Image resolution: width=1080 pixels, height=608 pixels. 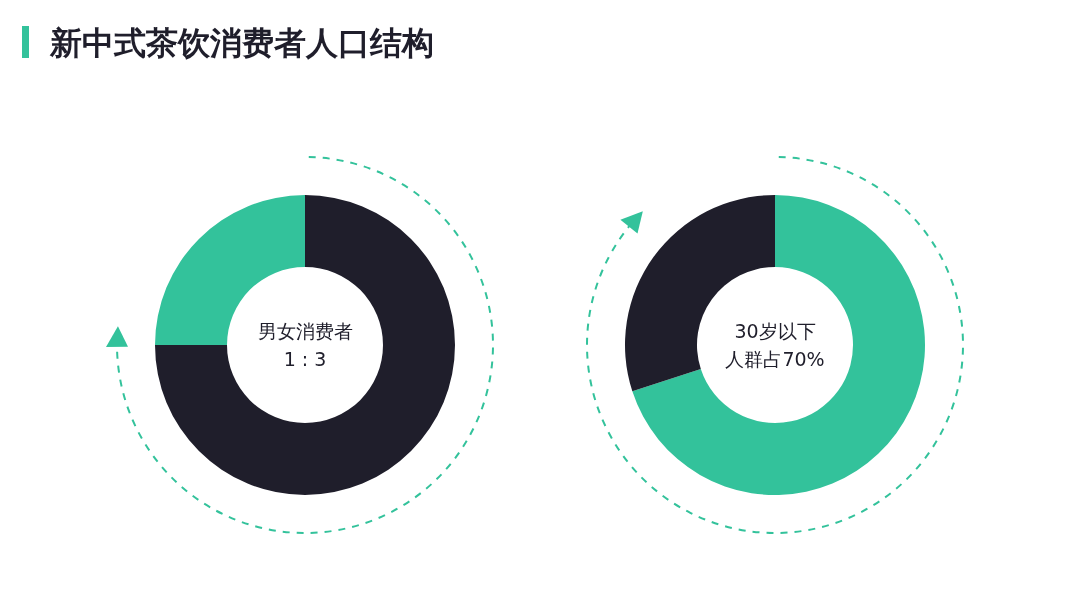 I want to click on text: 30岁以下, so click(x=775, y=331).